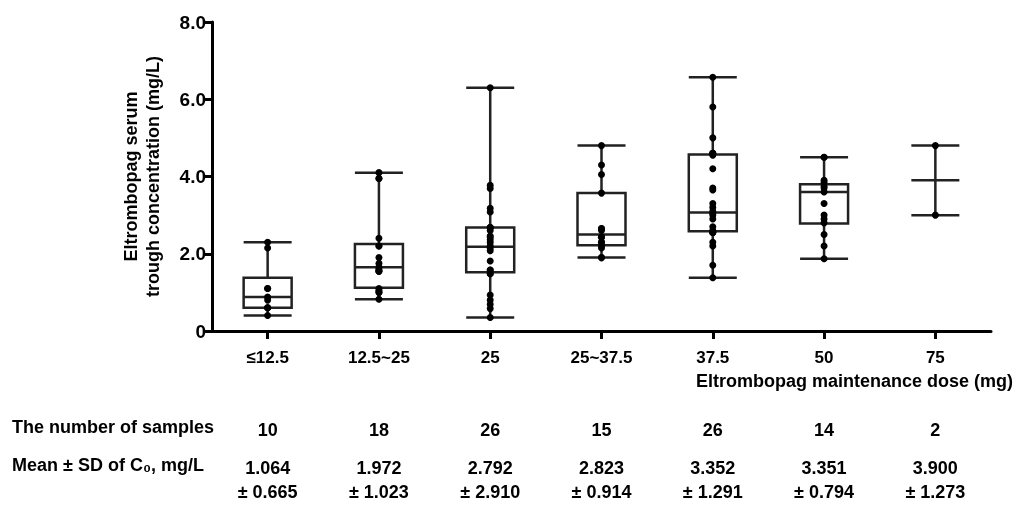  Describe the element at coordinates (490, 357) in the screenshot. I see `x-tick-label: 25` at that location.